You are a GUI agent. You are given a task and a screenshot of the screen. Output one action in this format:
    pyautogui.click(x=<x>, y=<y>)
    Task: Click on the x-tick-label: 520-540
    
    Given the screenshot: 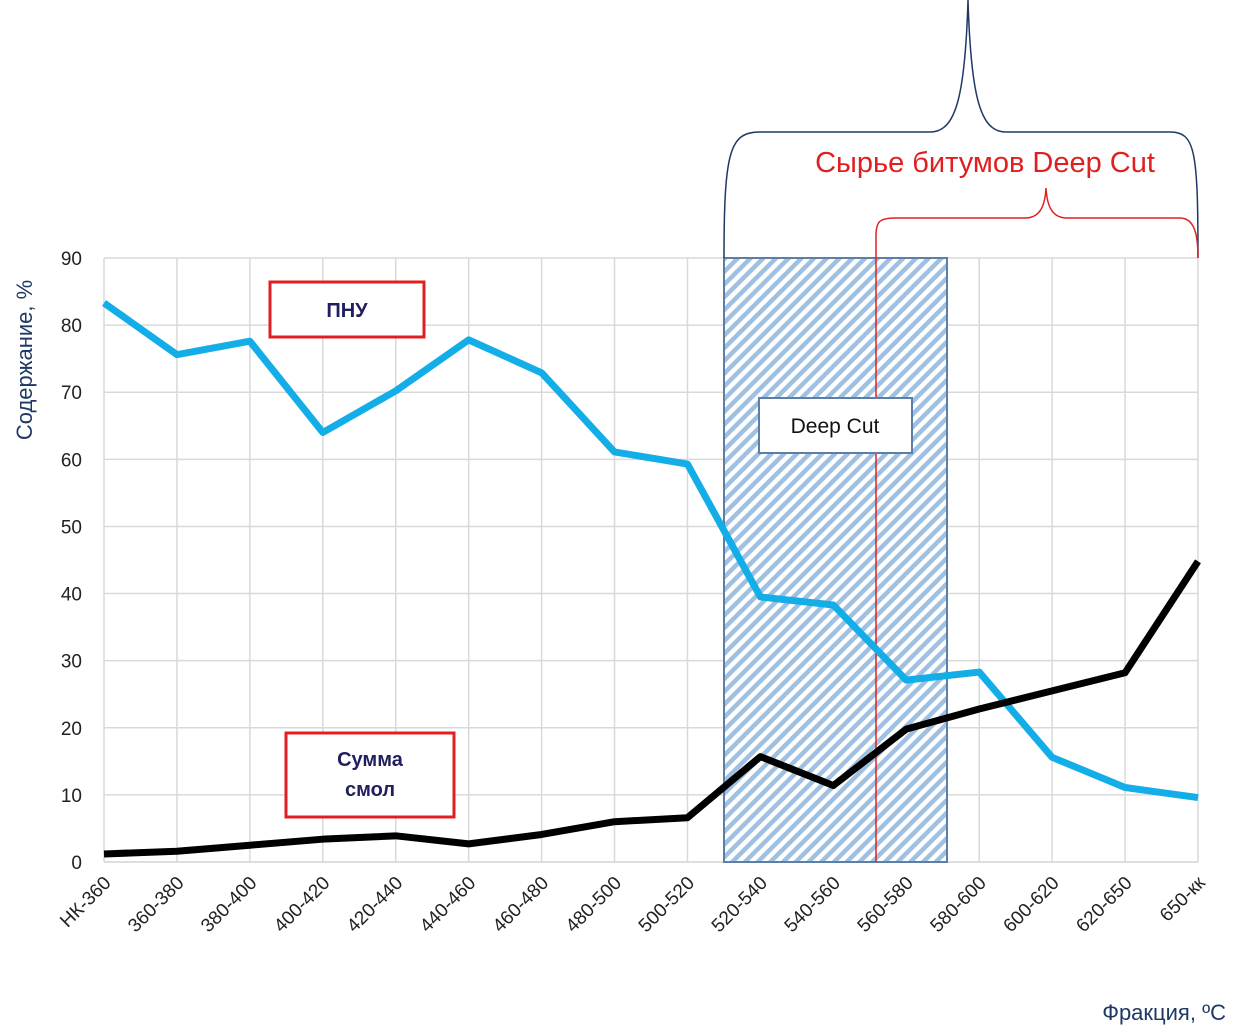 What is the action you would take?
    pyautogui.click(x=740, y=905)
    